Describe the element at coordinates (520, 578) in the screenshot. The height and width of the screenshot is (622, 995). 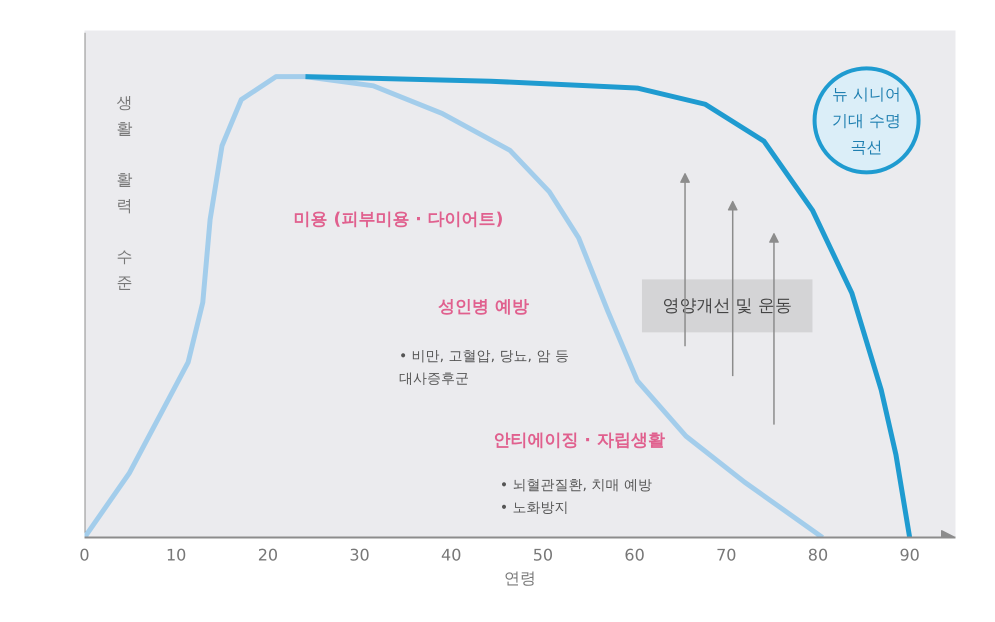
I see `x-axis-title: 연령` at that location.